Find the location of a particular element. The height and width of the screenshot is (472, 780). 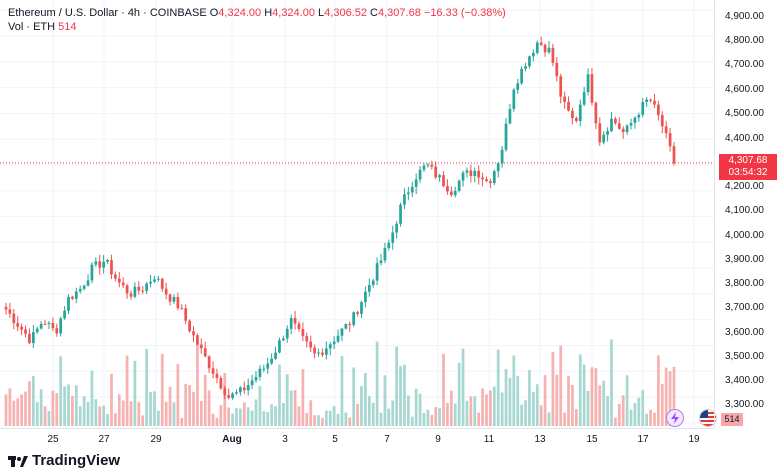

lightning-icon is located at coordinates (675, 418).